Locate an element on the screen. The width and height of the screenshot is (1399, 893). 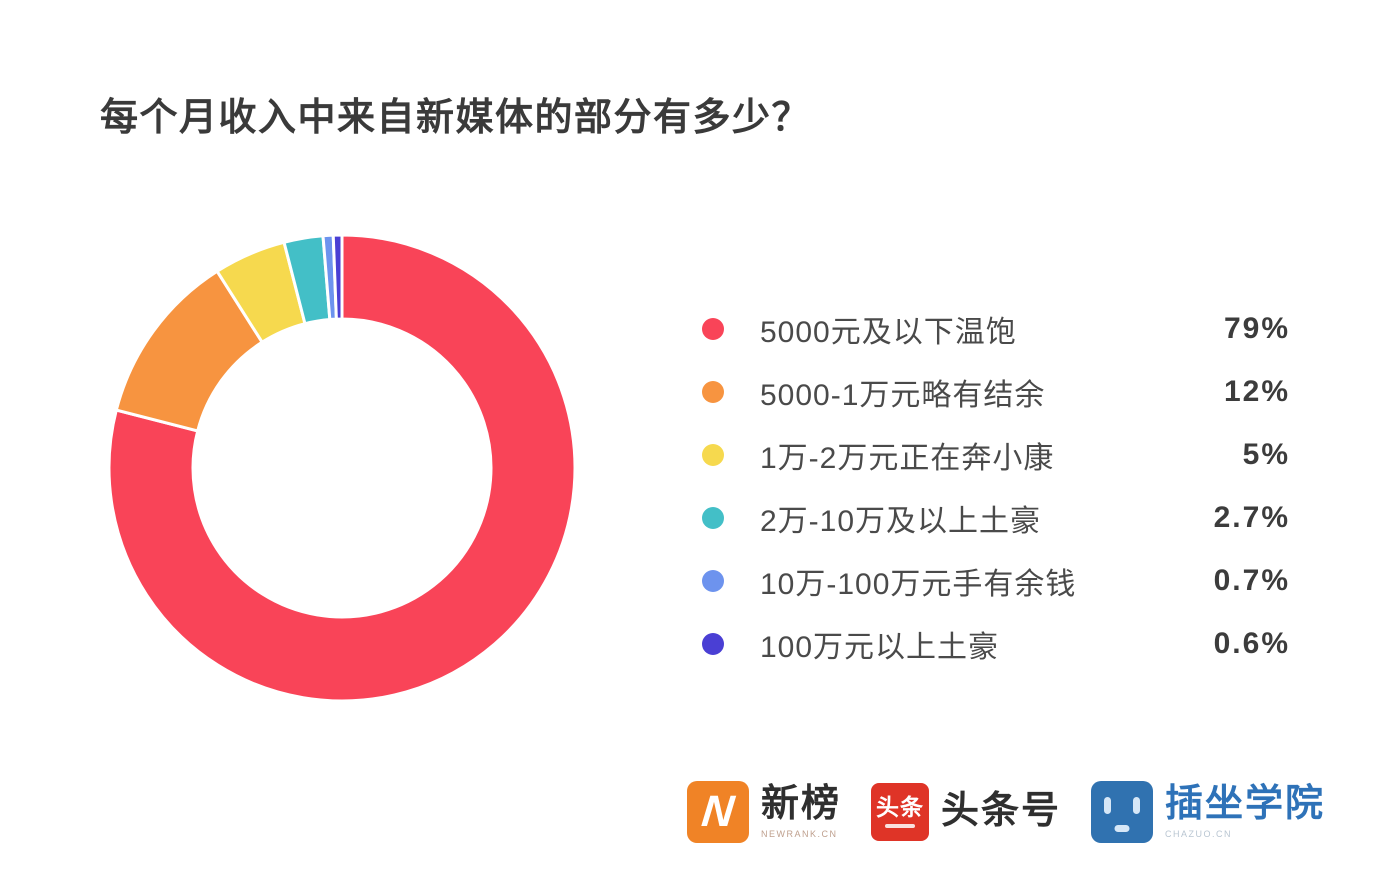
legend-item: 5000元及以下温饱 79% is located at coordinates (996, 328).